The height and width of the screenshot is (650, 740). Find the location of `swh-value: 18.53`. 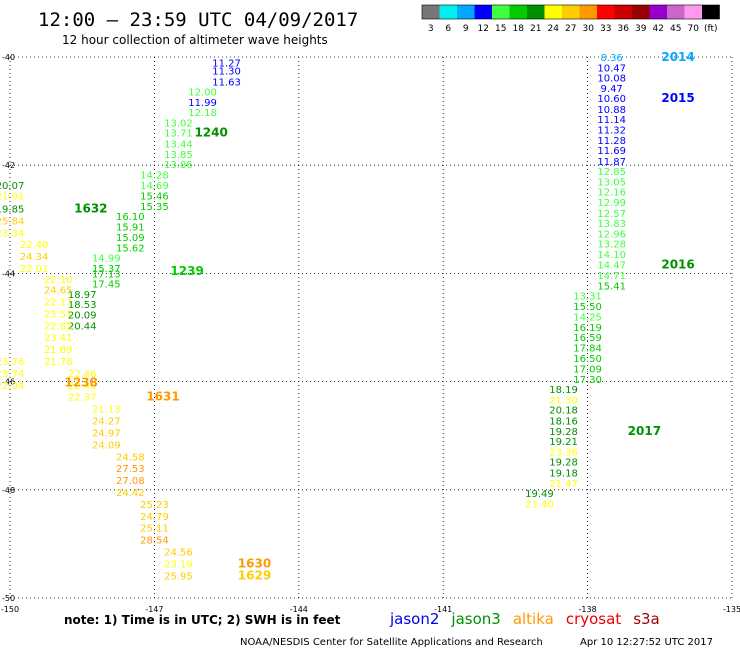

swh-value: 18.53 is located at coordinates (82, 305).